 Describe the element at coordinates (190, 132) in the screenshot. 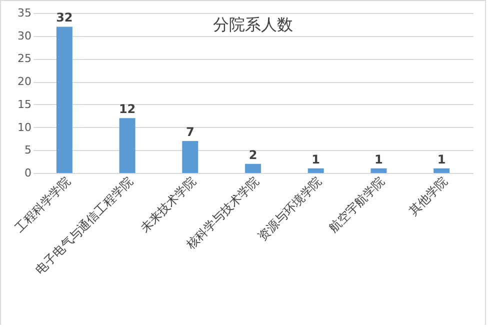

I see `data-label: 7` at that location.